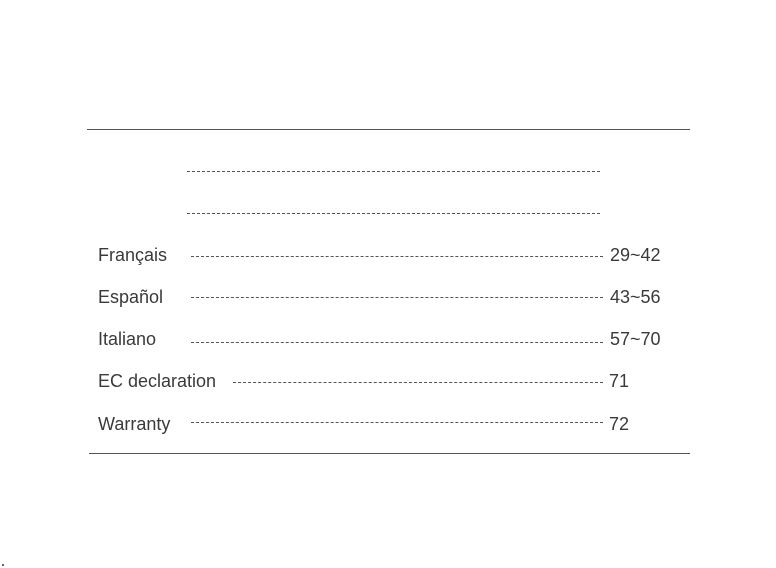 This screenshot has width=776, height=568. I want to click on toc-entry-label: Español, so click(131, 297).